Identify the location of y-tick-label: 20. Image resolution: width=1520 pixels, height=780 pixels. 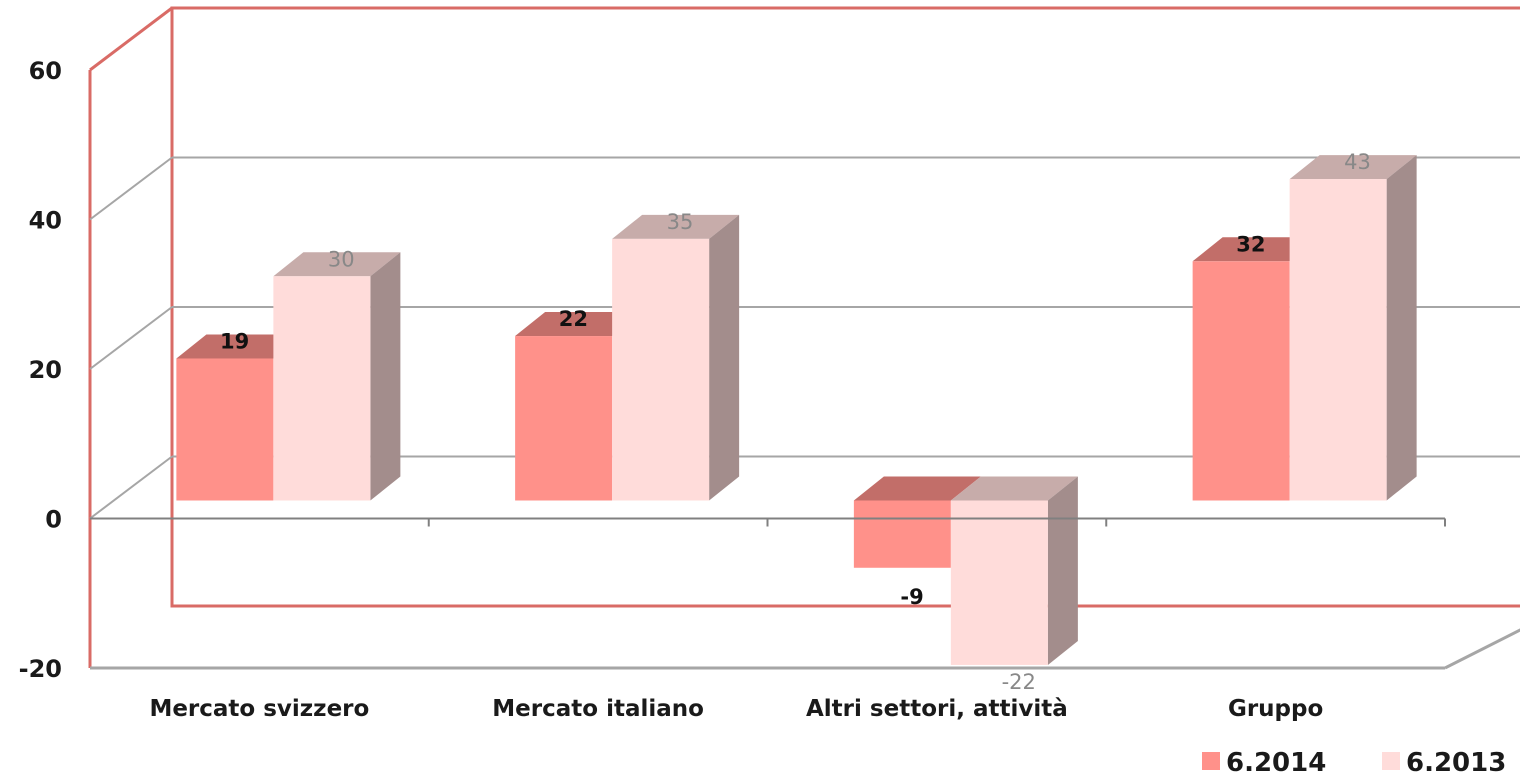
(45, 370).